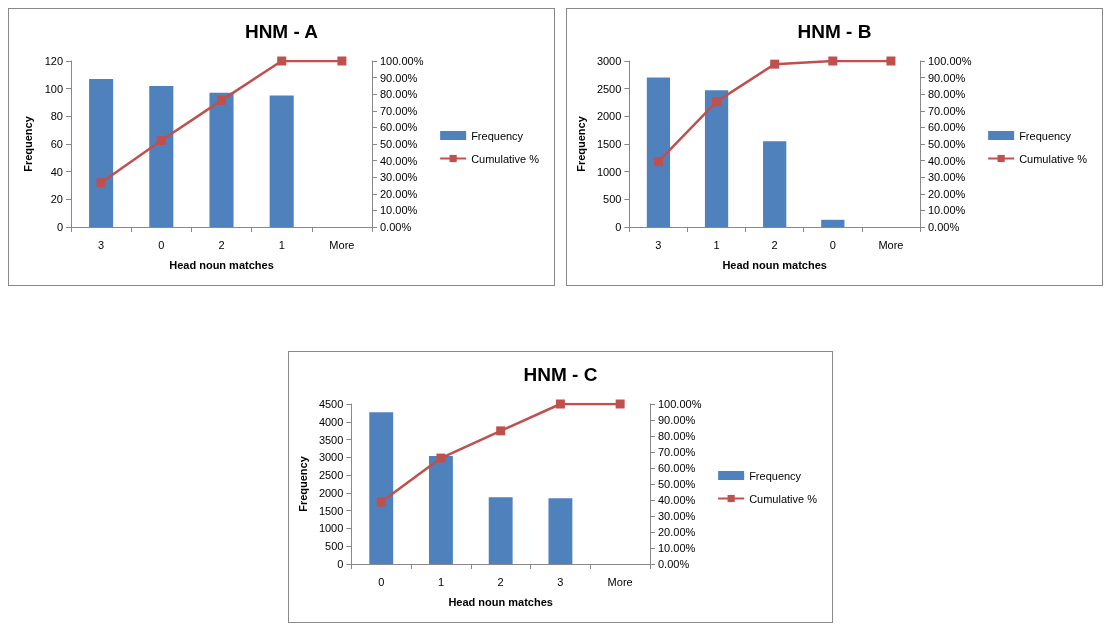  Describe the element at coordinates (331, 421) in the screenshot. I see `y-tick-label: 4000` at that location.